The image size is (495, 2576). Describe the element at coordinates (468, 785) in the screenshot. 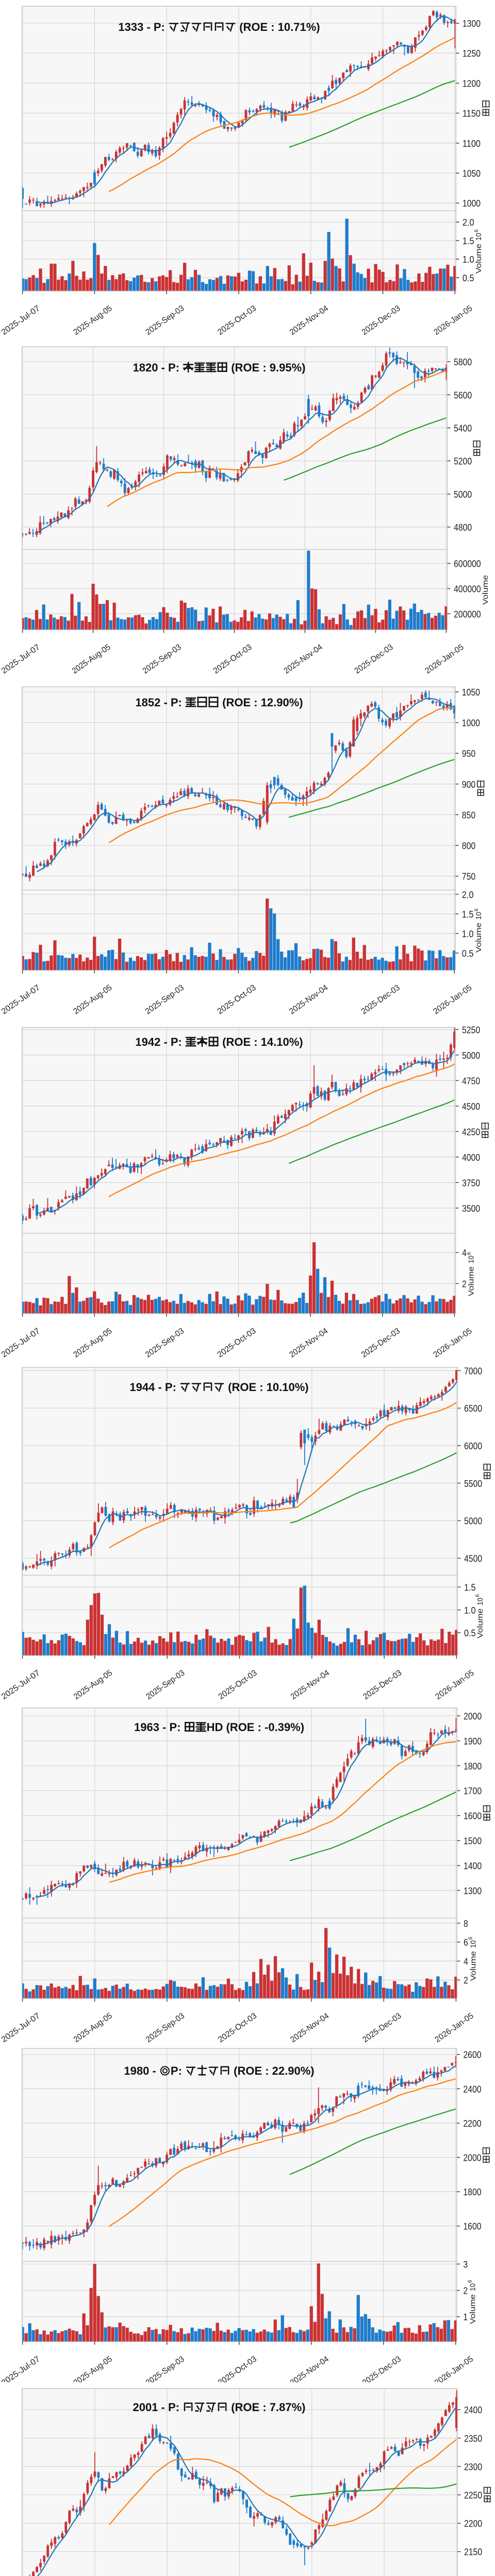

I see `svg-text: 900` at that location.